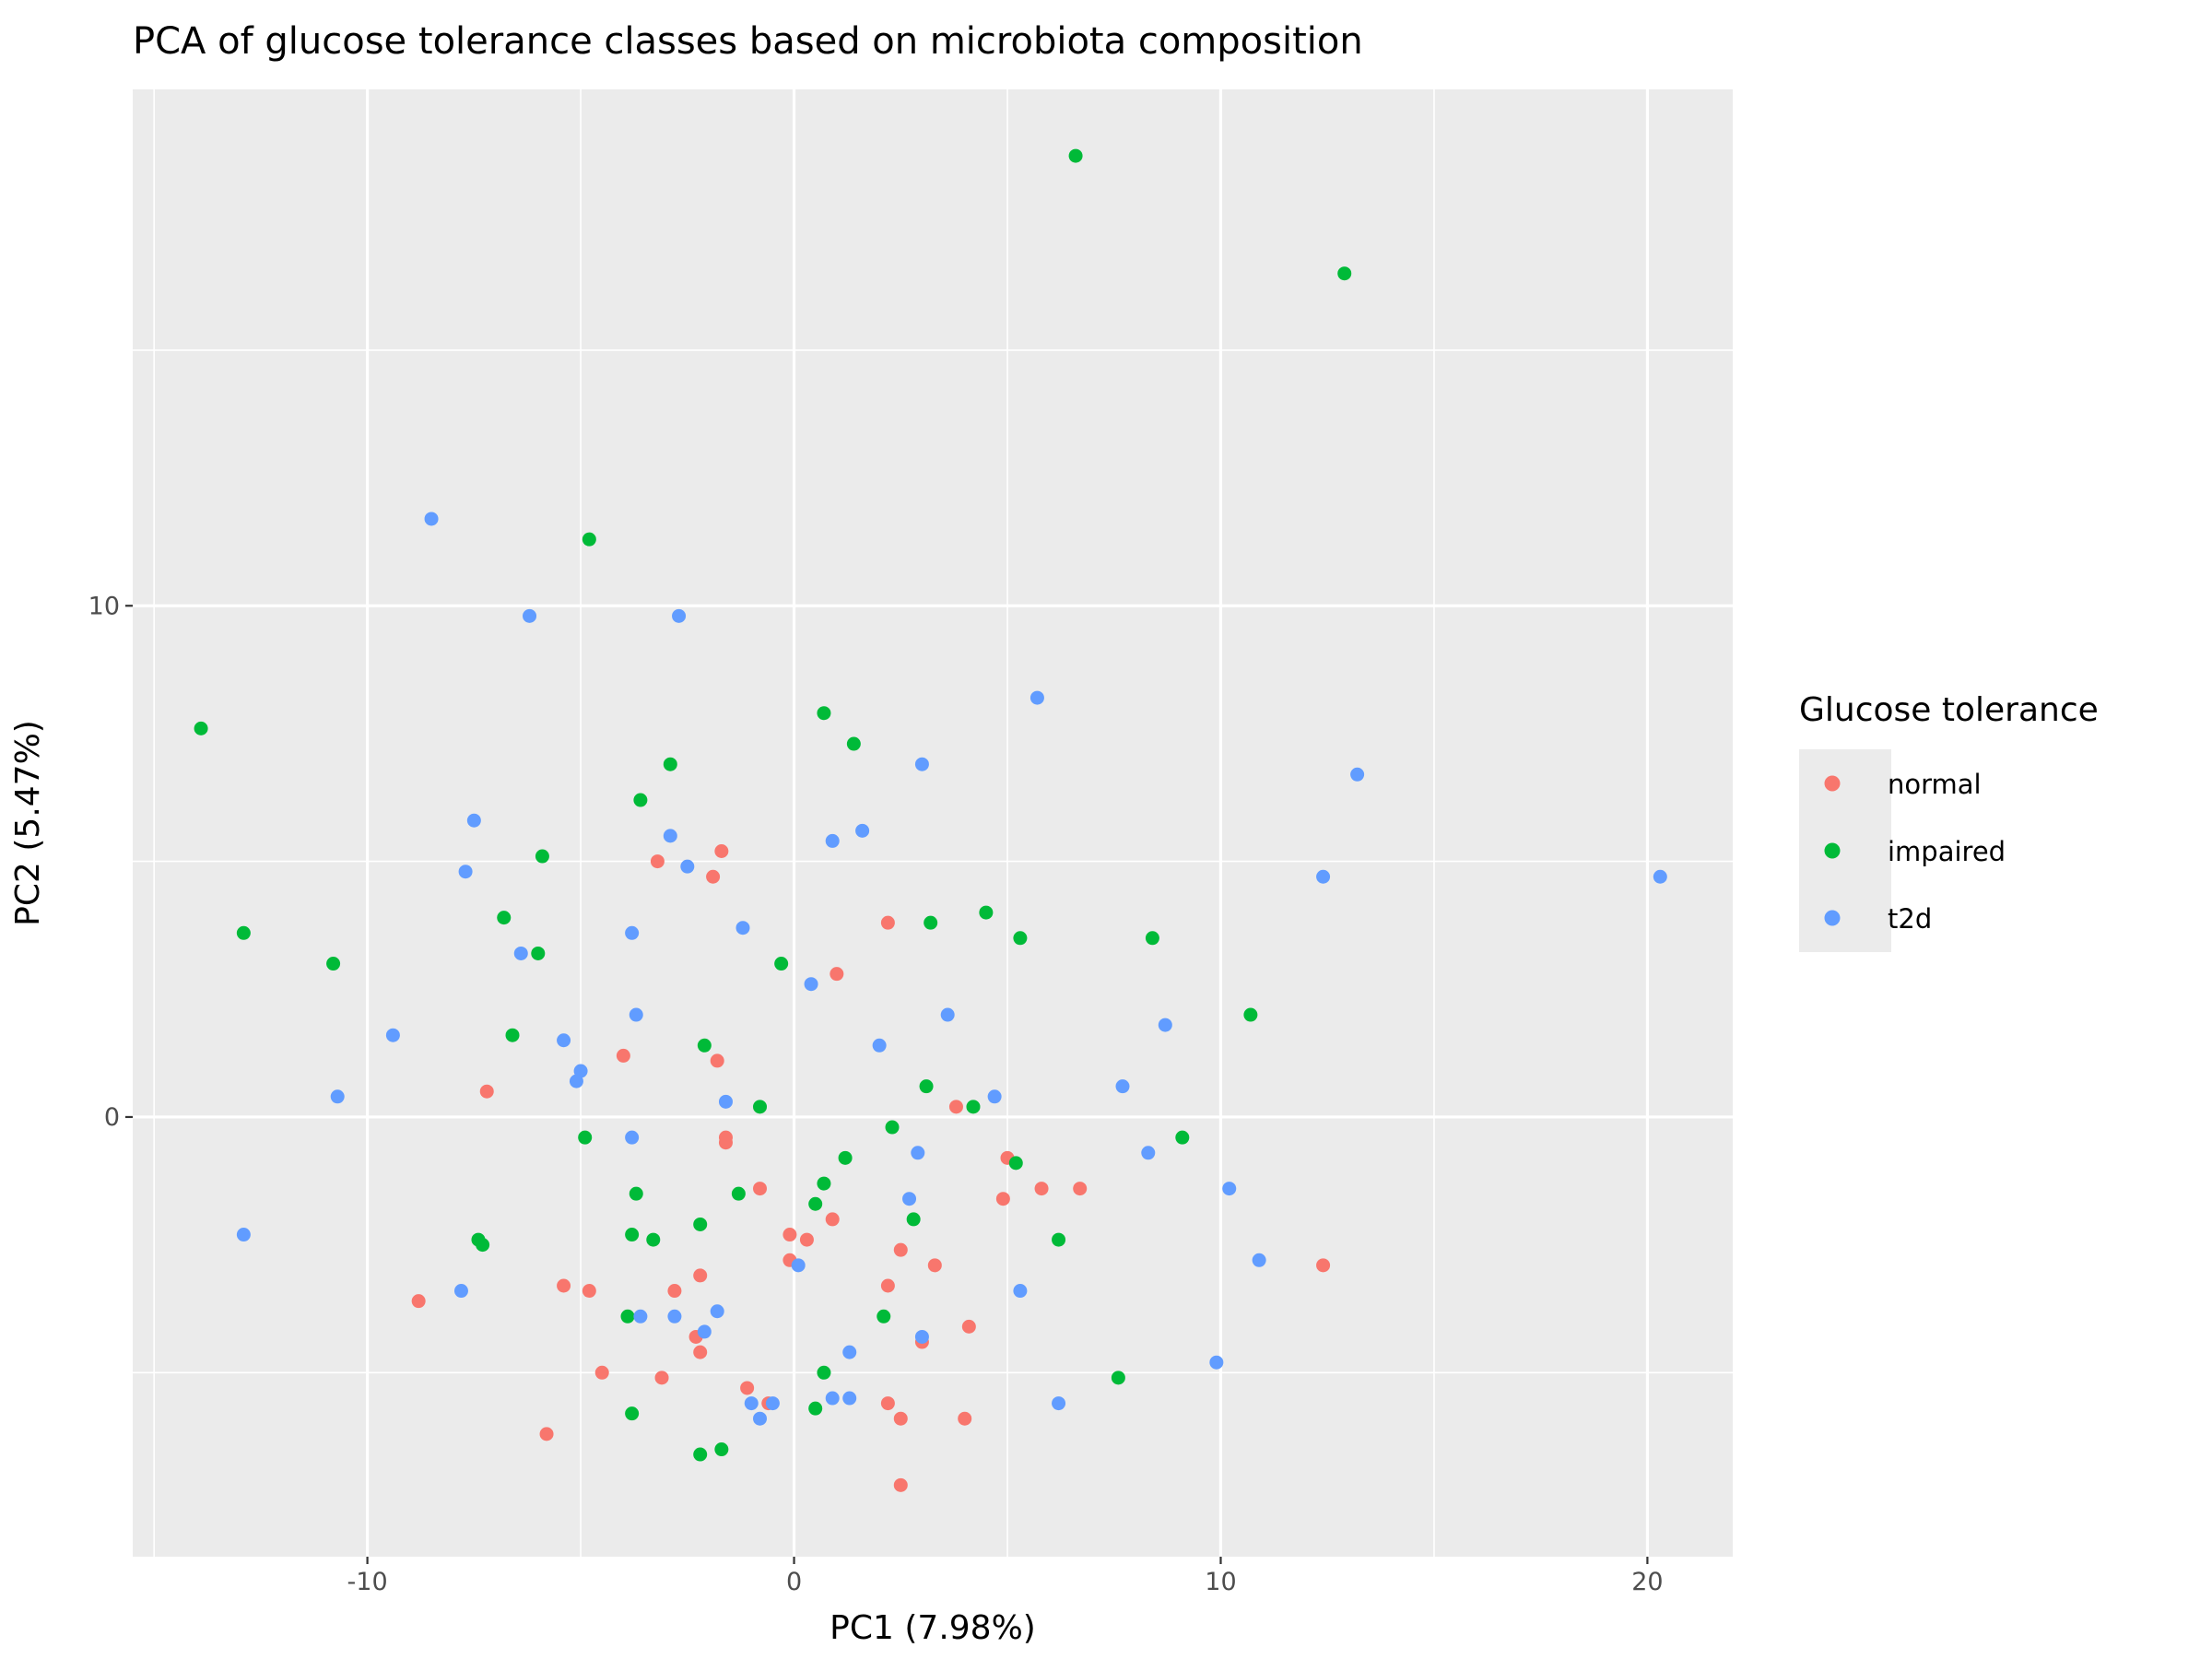 This screenshot has width=2212, height=1659. Describe the element at coordinates (794, 1582) in the screenshot. I see `x-tick-label: 0` at that location.